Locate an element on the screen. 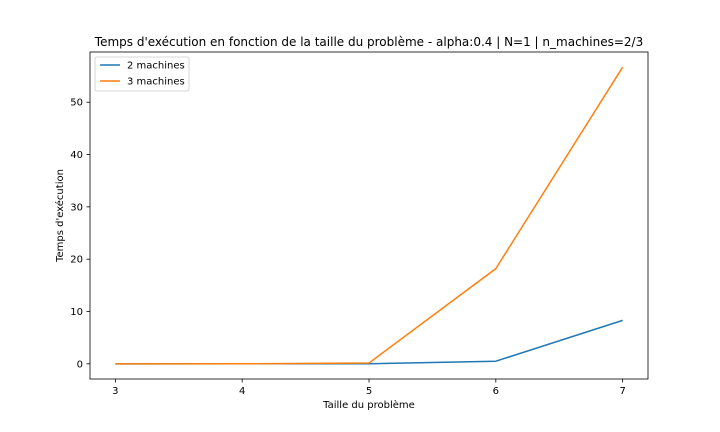  legend: 2 machines 3 machines is located at coordinates (142, 74).